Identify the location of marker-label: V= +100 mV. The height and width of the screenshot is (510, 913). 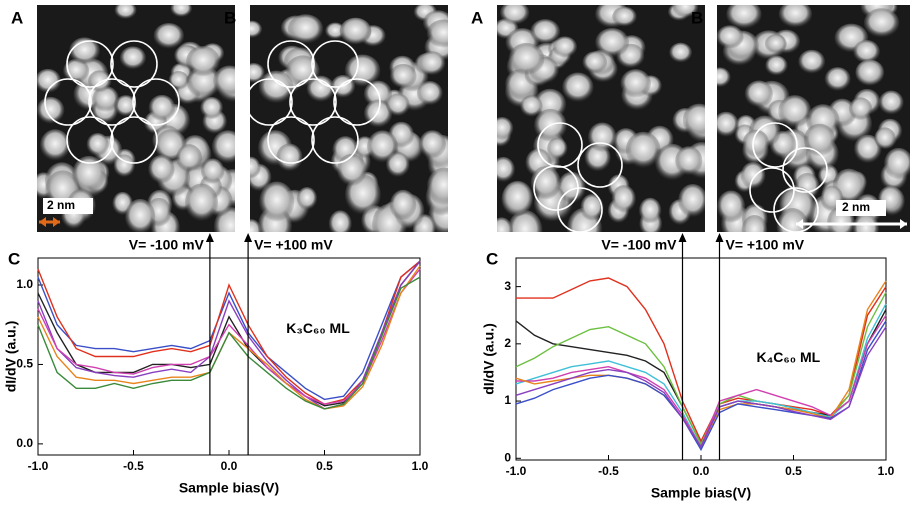
(765, 245).